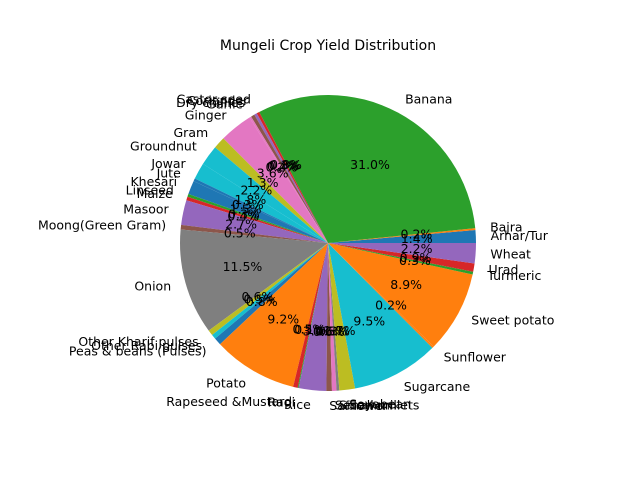  Describe the element at coordinates (169, 172) in the screenshot. I see `slice-label: Jute` at that location.